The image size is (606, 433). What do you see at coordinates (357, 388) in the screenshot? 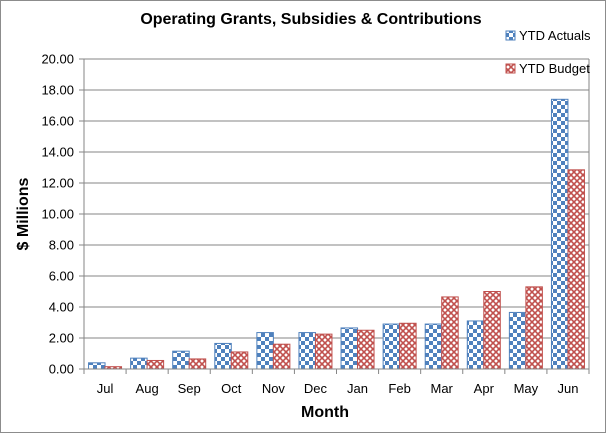
I see `x-tick-label: Jan` at bounding box center [357, 388].